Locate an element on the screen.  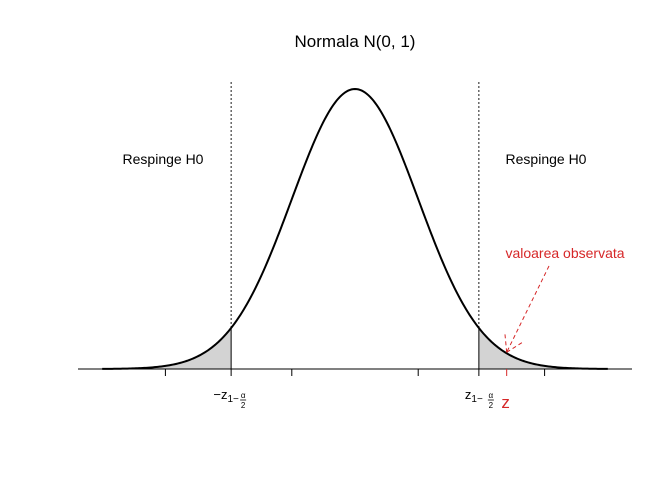
tick-label-pos-critical-prefix: z is located at coordinates (468, 394).